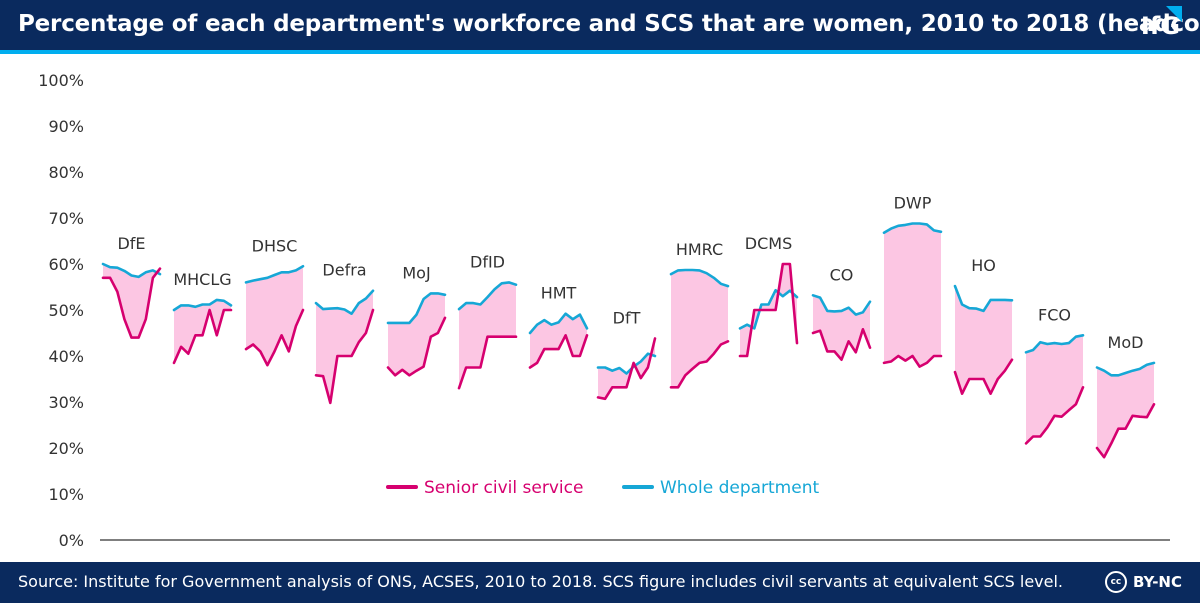 Image resolution: width=1200 pixels, height=603 pixels. Describe the element at coordinates (487, 296) in the screenshot. I see `whole-dept-line-dfid` at that location.